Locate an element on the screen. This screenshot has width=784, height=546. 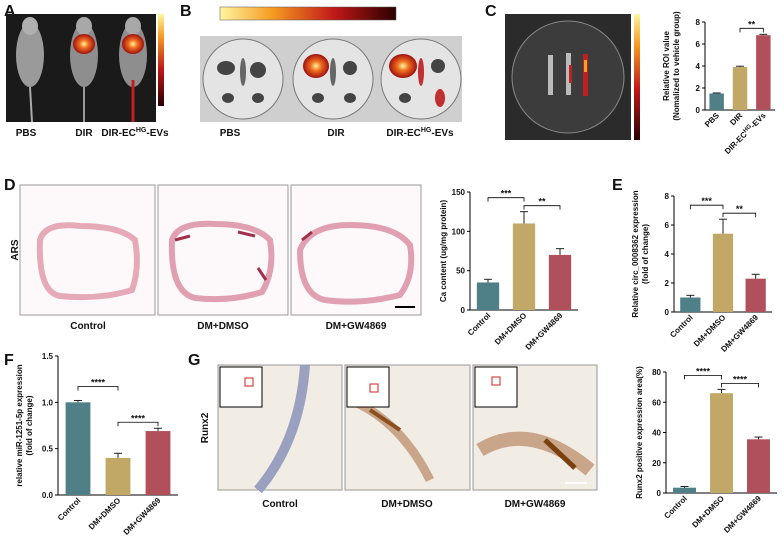
stain-label: Runx2 is located at coordinates (205, 427).